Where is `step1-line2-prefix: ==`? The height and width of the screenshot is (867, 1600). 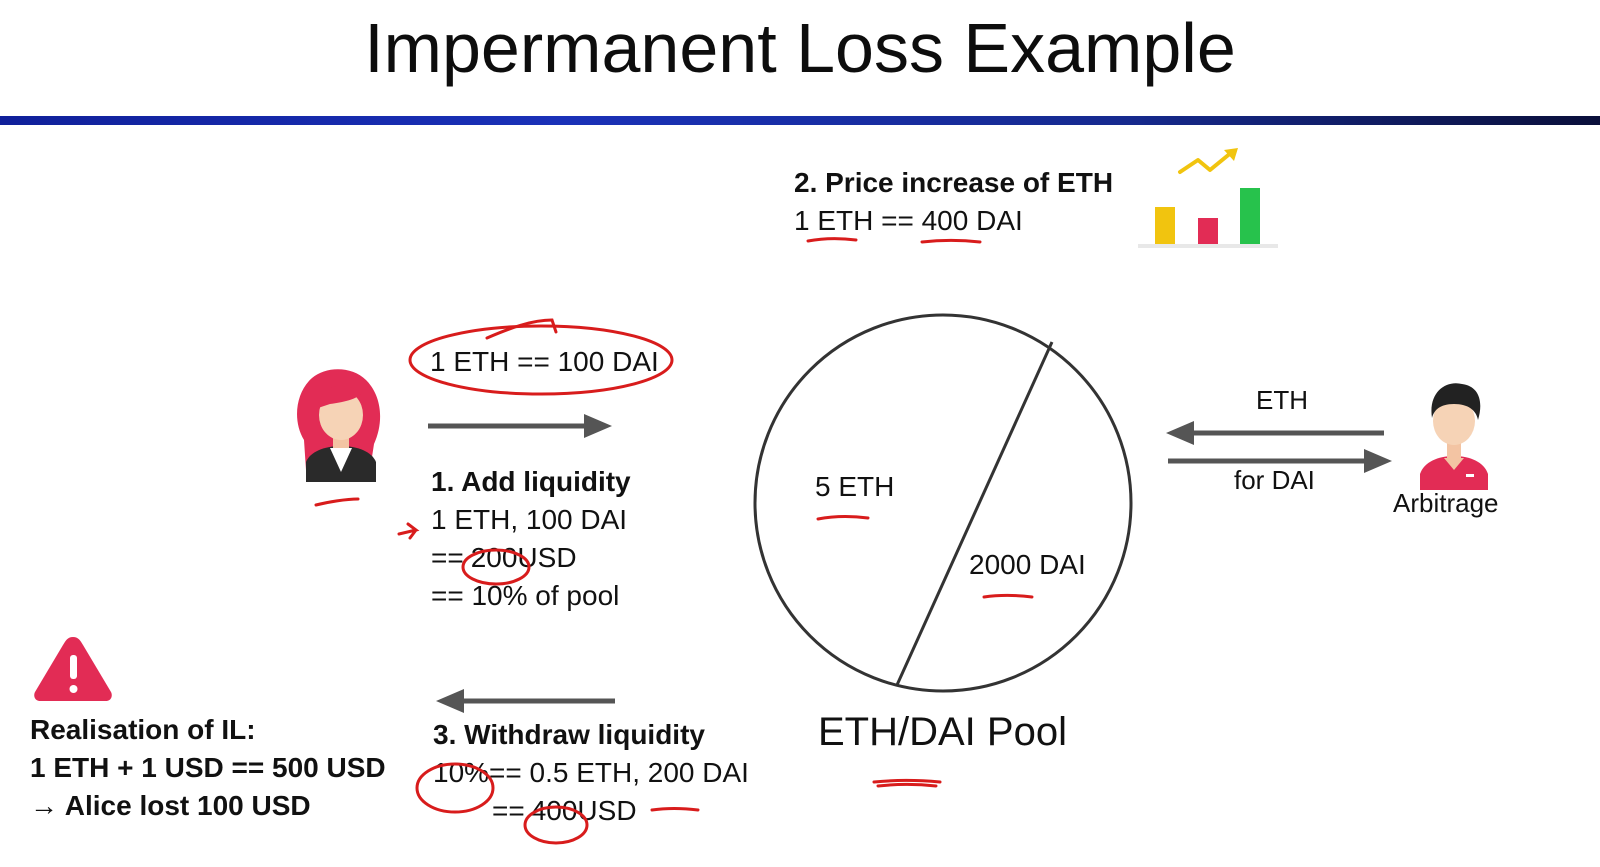 step1-line2-prefix: == is located at coordinates (447, 557).